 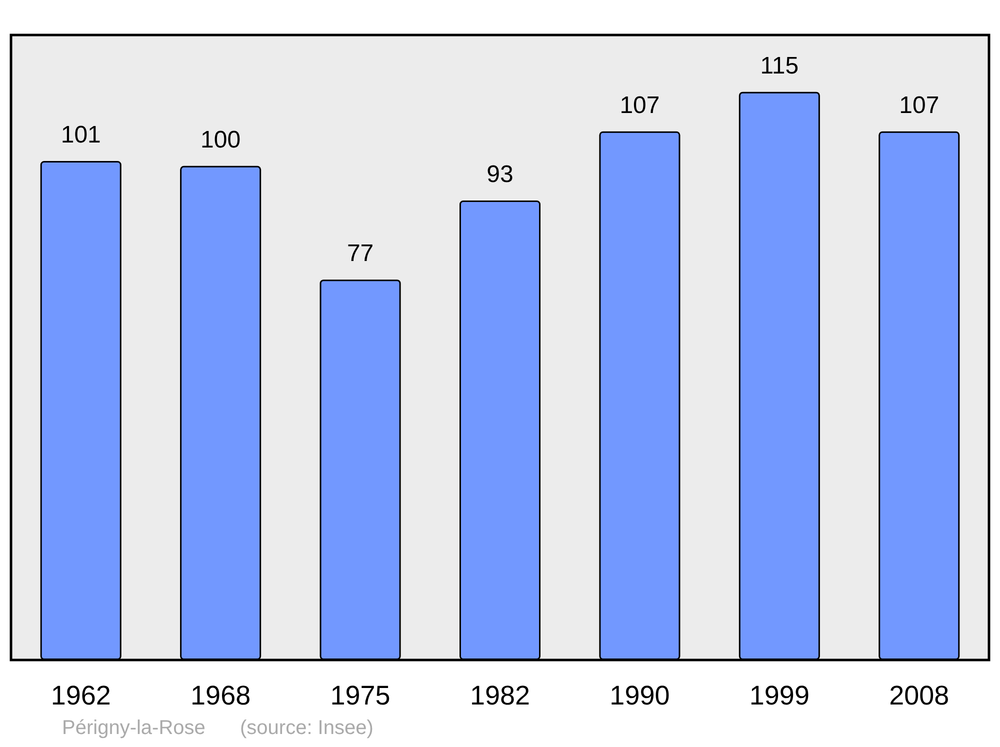 What do you see at coordinates (220, 140) in the screenshot?
I see `data-label: 100` at bounding box center [220, 140].